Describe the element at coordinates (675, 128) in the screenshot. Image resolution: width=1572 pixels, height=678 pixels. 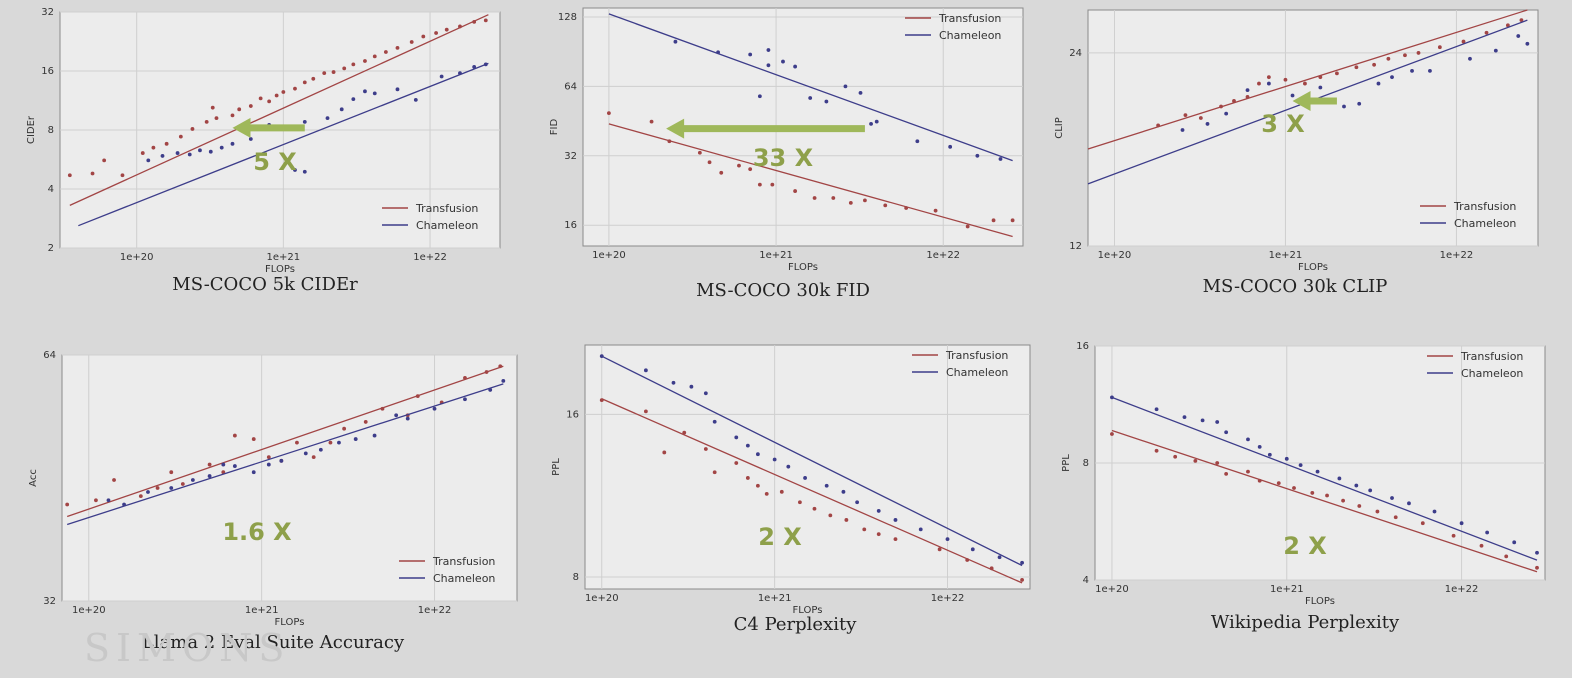
I see `annotation-arrow-head` at that location.